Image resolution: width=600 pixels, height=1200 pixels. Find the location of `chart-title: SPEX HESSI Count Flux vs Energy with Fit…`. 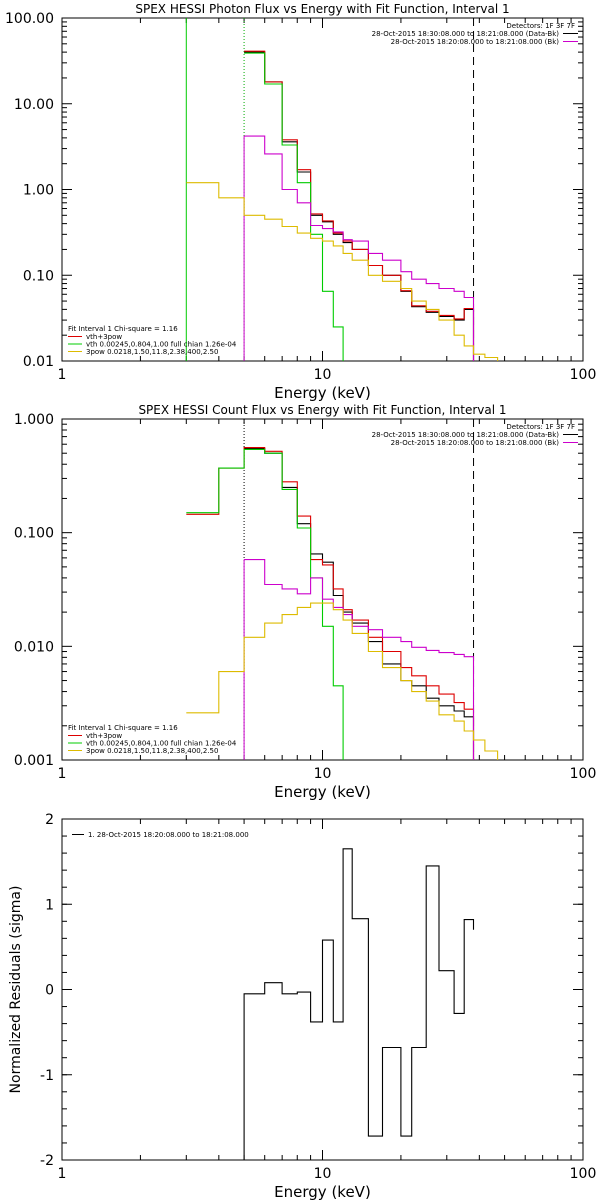

chart-title: SPEX HESSI Count Flux vs Energy with Fit… is located at coordinates (322, 410).